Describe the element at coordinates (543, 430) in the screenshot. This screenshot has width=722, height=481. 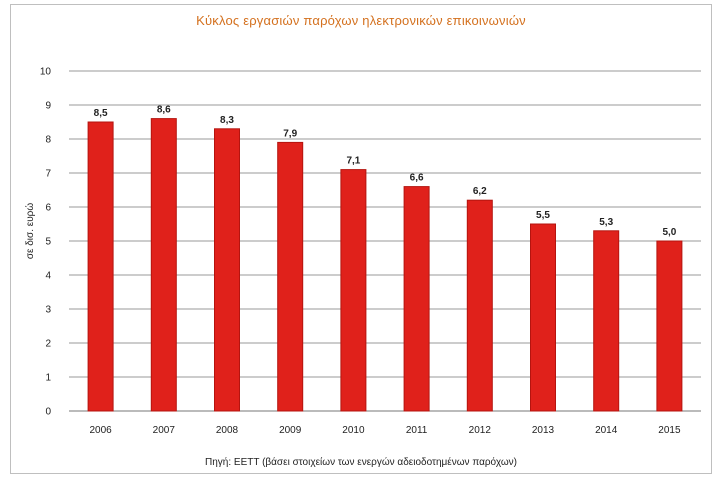
I see `x-tick-label-2013: 2013` at that location.